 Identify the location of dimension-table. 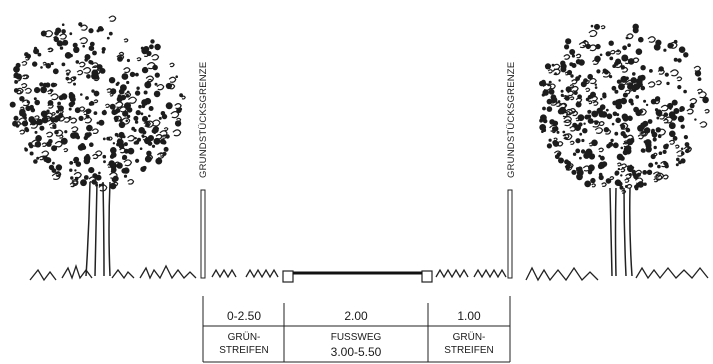
(356, 329).